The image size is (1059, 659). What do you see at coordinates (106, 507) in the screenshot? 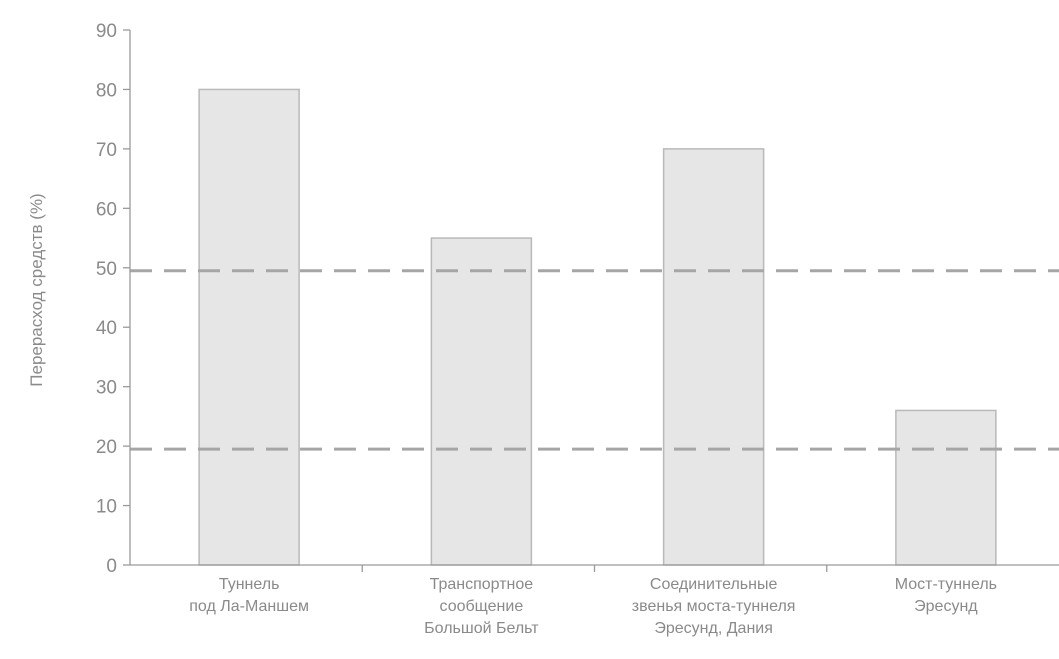
I see `y-tick-label: 10` at bounding box center [106, 507].